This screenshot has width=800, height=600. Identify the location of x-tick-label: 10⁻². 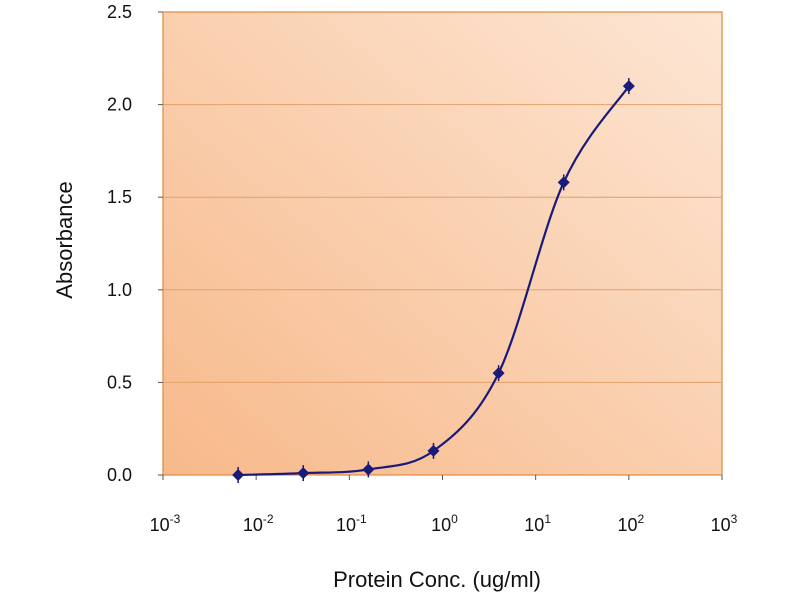
(258, 523).